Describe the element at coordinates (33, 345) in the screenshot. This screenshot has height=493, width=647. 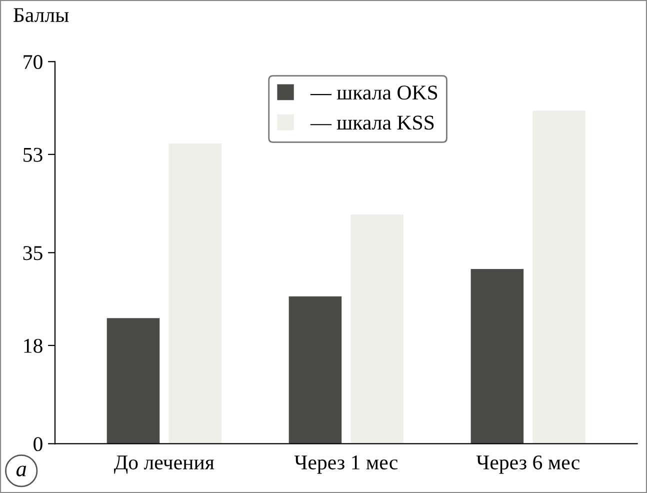
I see `y-tick-label: 18` at that location.